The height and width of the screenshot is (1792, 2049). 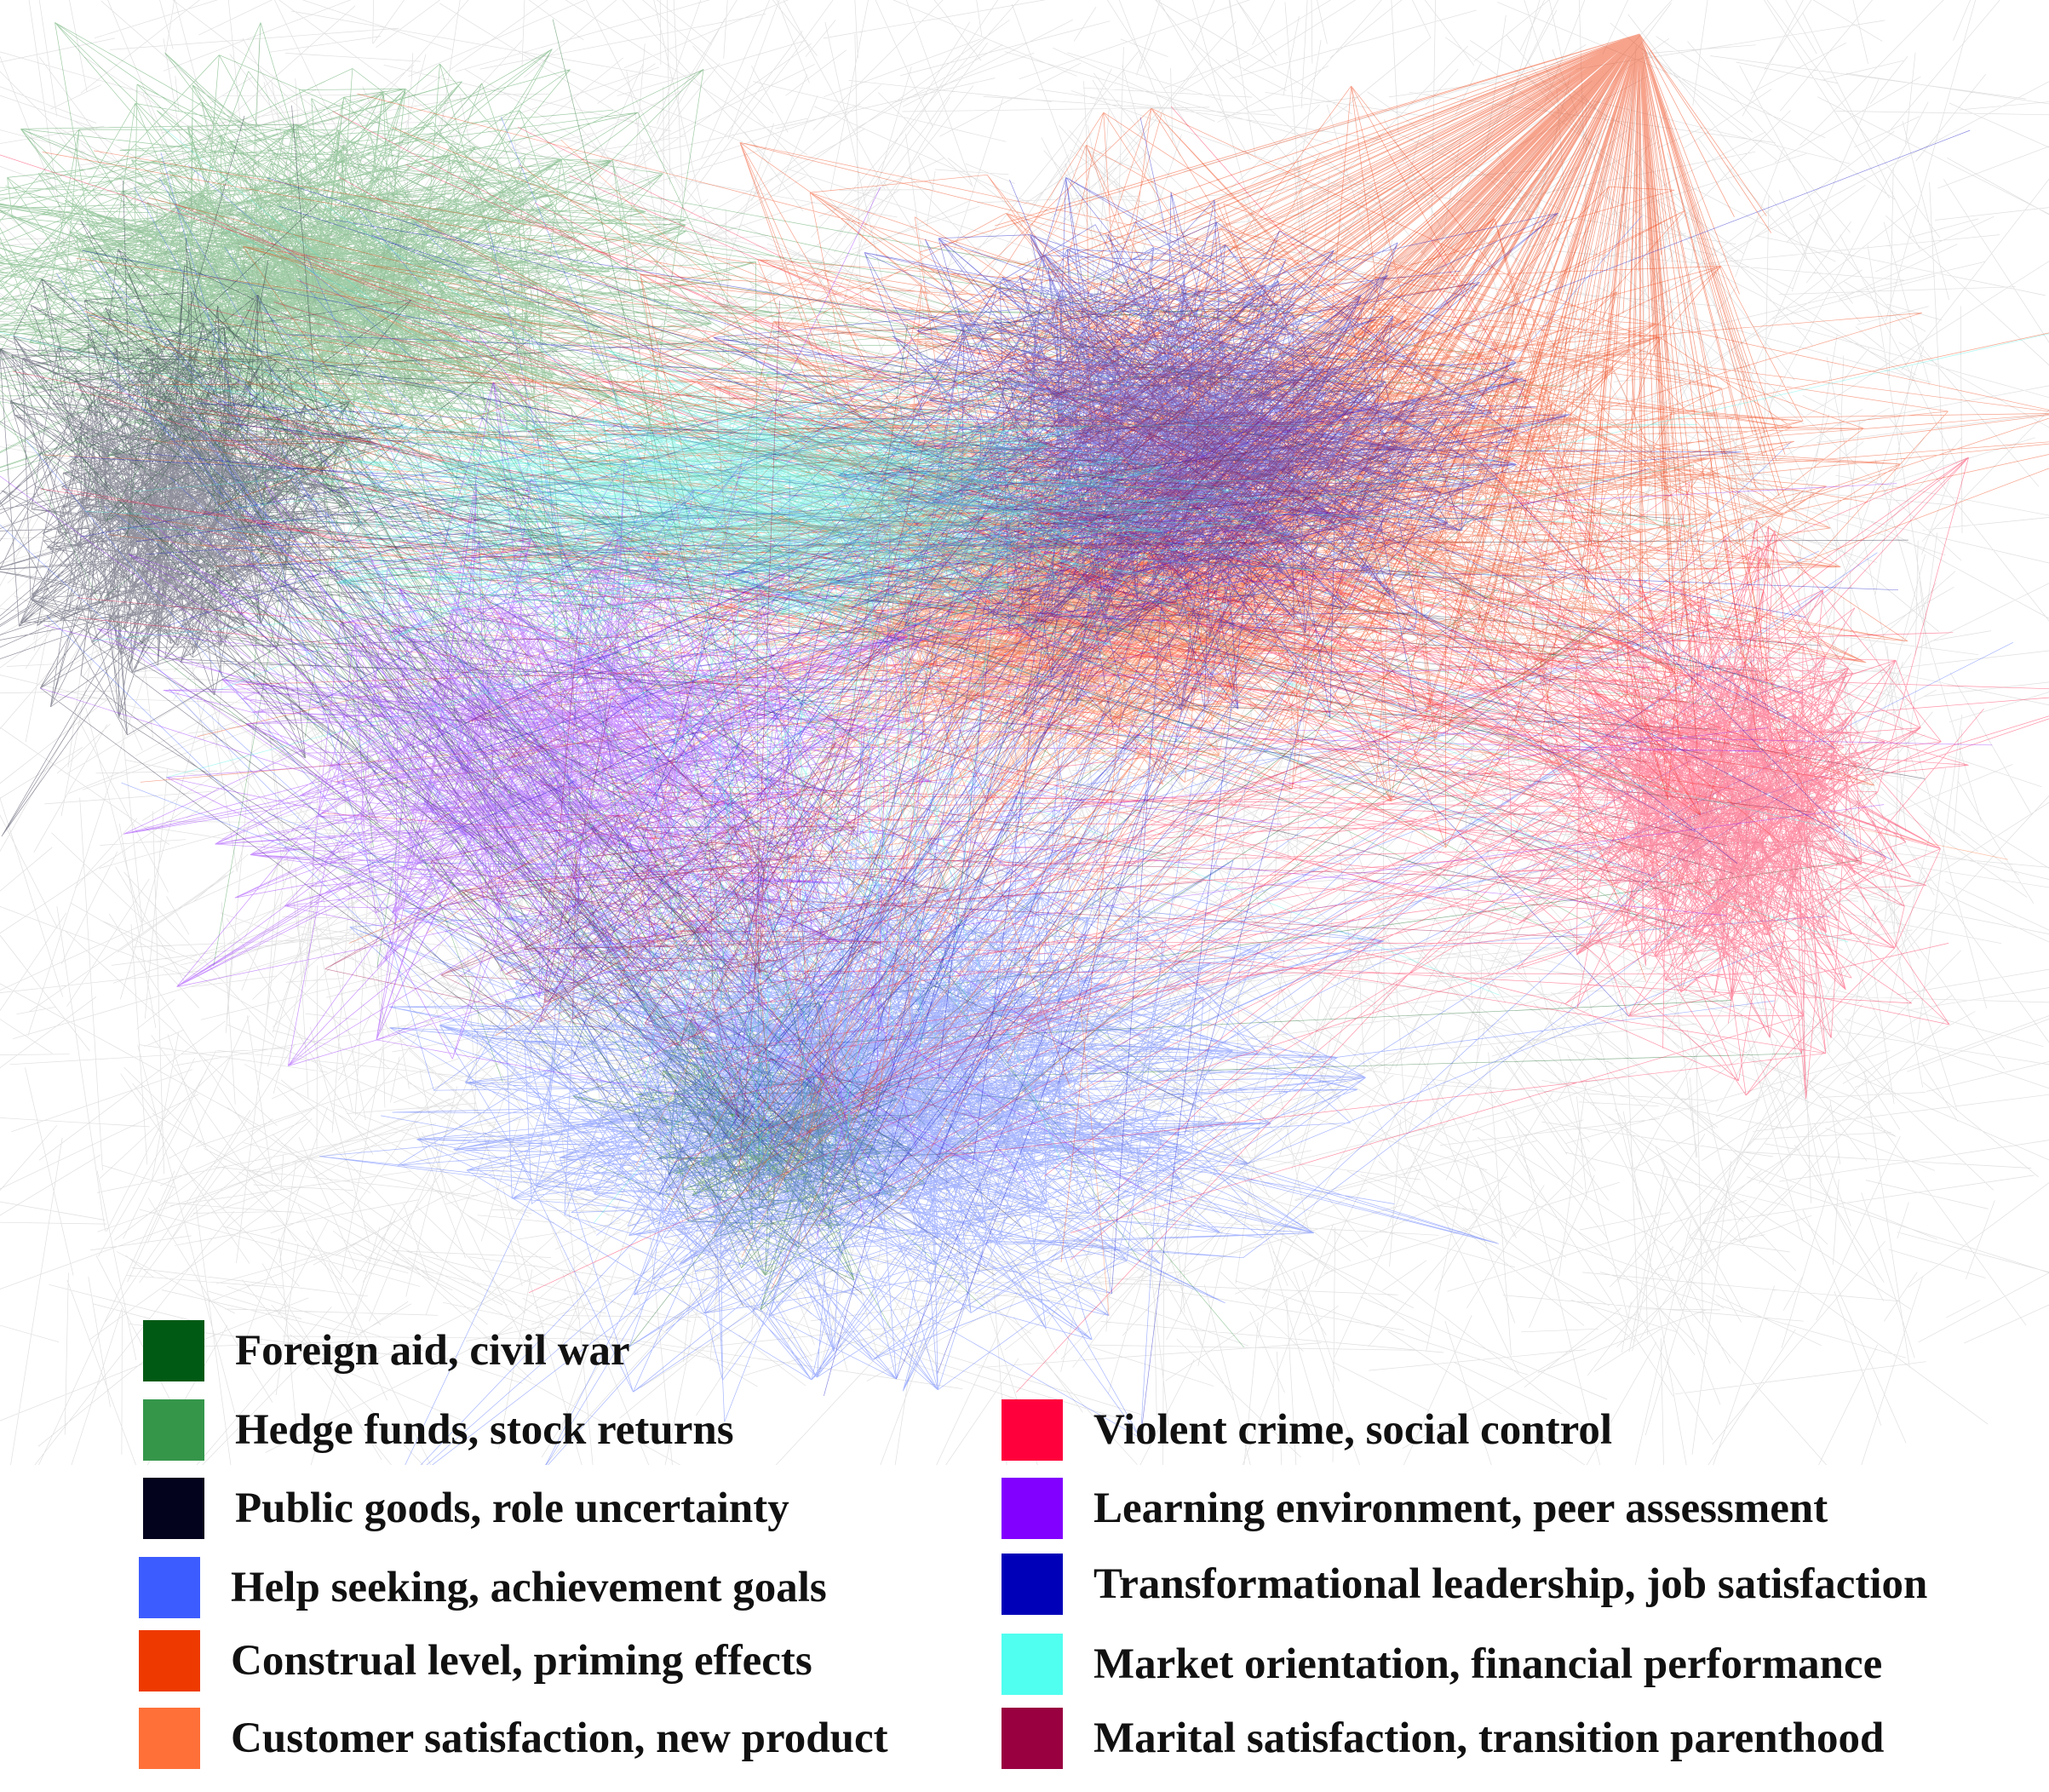 What do you see at coordinates (433, 1350) in the screenshot?
I see `legend-label: Foreign aid, civil war` at bounding box center [433, 1350].